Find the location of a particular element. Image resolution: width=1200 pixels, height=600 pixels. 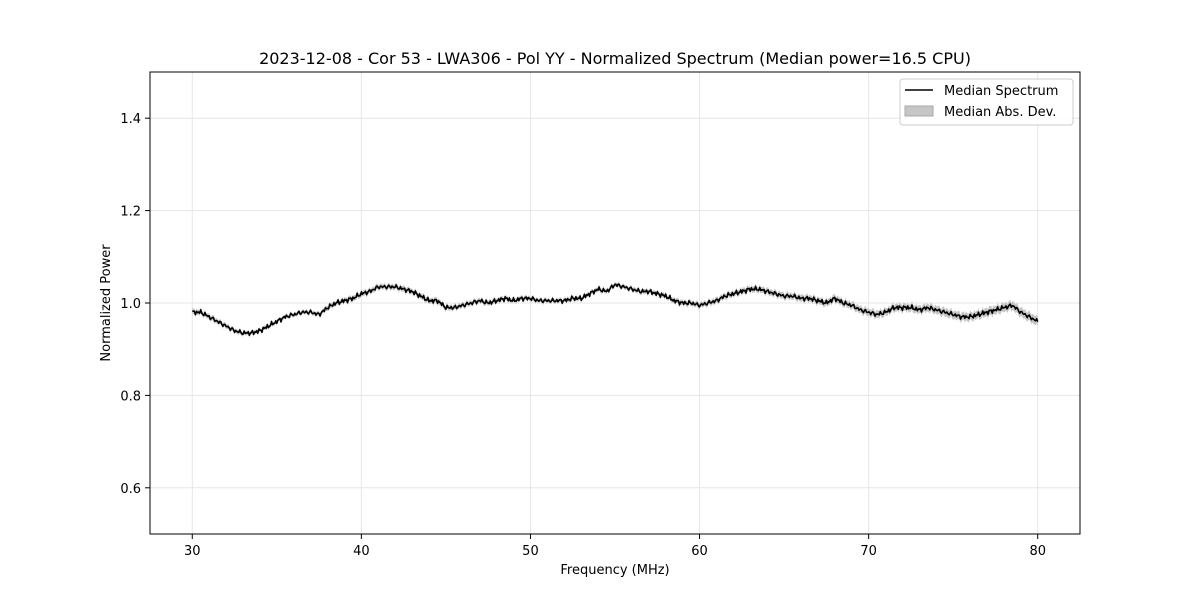

y-tick-label: 0.6 is located at coordinates (130, 489).